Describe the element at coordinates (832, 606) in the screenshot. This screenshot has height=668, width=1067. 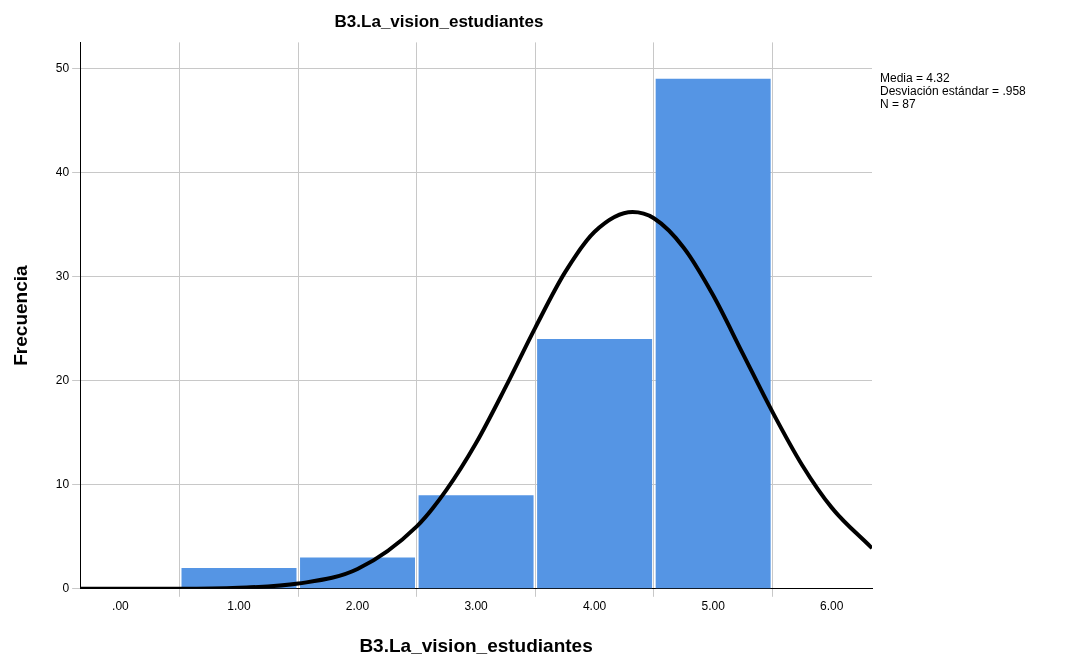
I see `x-tick-label: 6.00` at that location.